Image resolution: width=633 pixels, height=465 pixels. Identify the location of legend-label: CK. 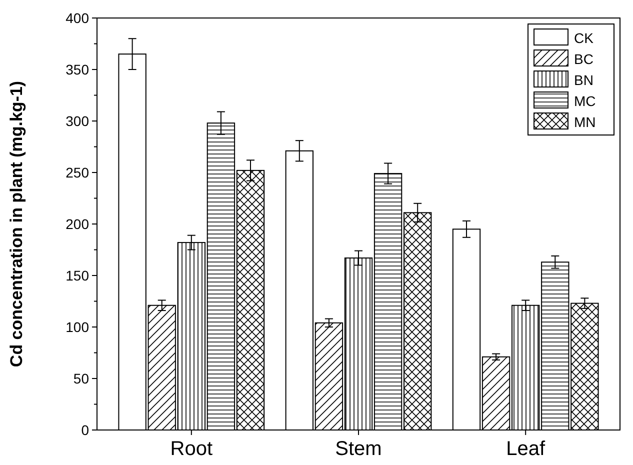
(584, 38).